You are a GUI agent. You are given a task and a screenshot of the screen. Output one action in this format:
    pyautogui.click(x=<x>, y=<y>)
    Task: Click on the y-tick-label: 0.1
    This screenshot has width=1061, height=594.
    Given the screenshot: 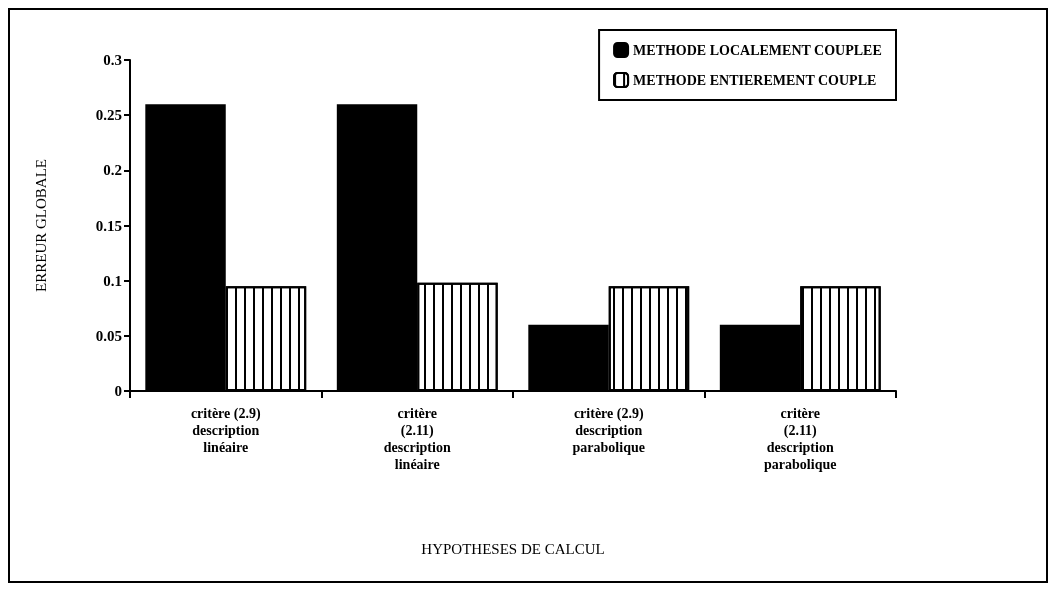 What is the action you would take?
    pyautogui.click(x=112, y=280)
    